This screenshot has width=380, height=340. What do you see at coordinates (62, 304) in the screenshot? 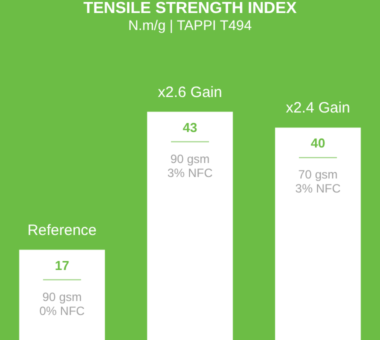
I see `x-tick-label: 90 gsm 0% NFC` at bounding box center [62, 304].